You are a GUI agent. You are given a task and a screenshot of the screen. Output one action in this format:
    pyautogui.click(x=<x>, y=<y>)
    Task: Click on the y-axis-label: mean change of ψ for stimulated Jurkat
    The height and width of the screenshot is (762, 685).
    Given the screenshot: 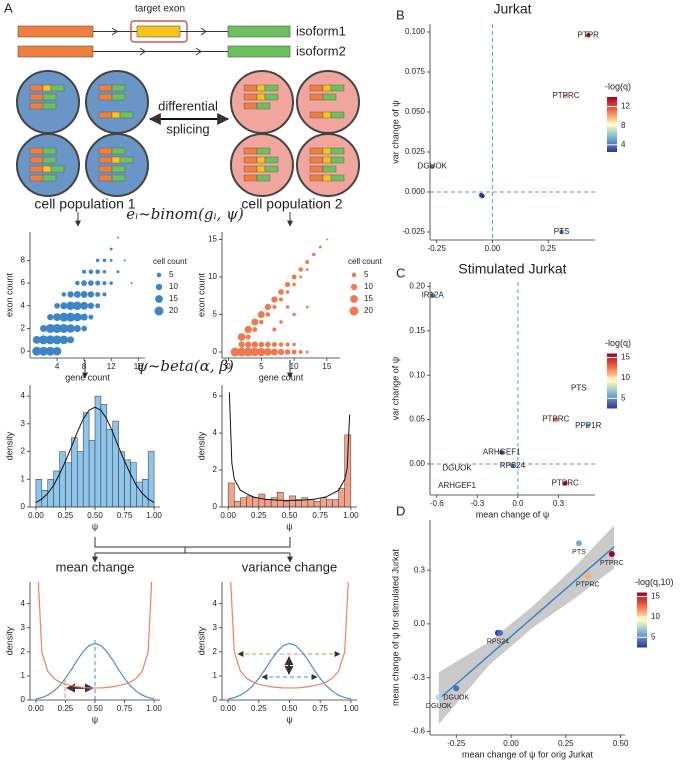 What is the action you would take?
    pyautogui.click(x=395, y=627)
    